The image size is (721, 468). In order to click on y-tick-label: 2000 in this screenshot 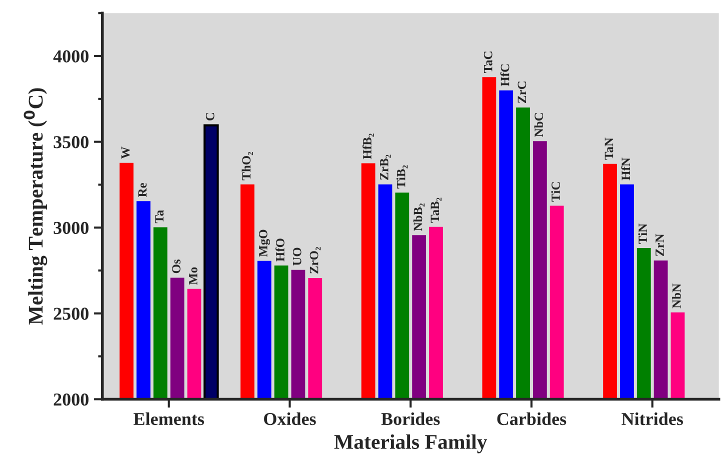, I will do `click(71, 399)`.